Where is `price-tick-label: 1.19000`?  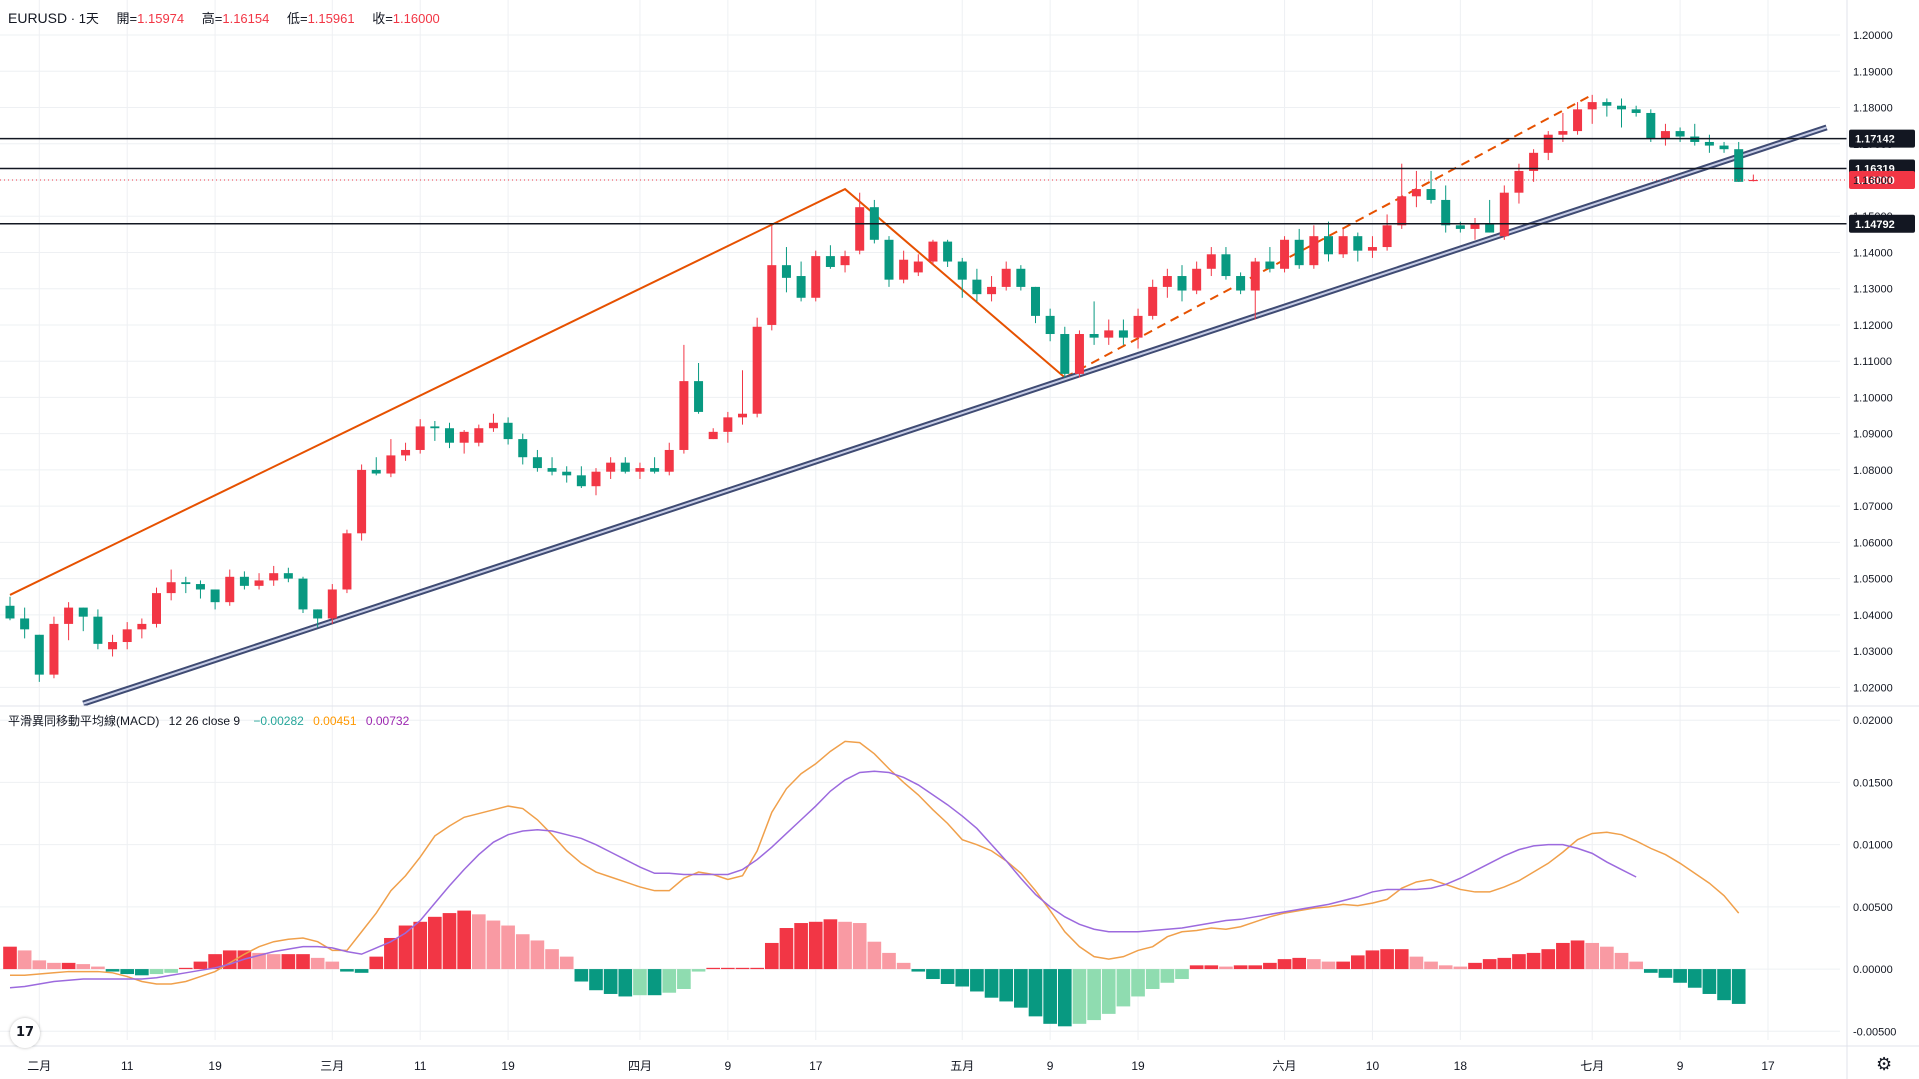
price-tick-label: 1.19000 is located at coordinates (1873, 72).